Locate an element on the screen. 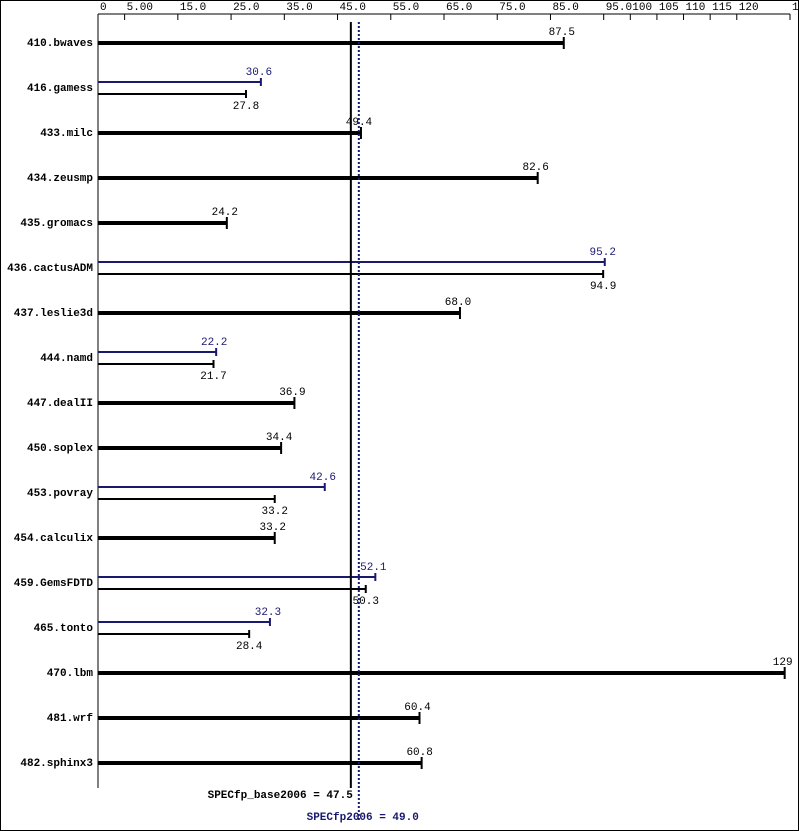  category-label: 447.dealII is located at coordinates (60, 404).